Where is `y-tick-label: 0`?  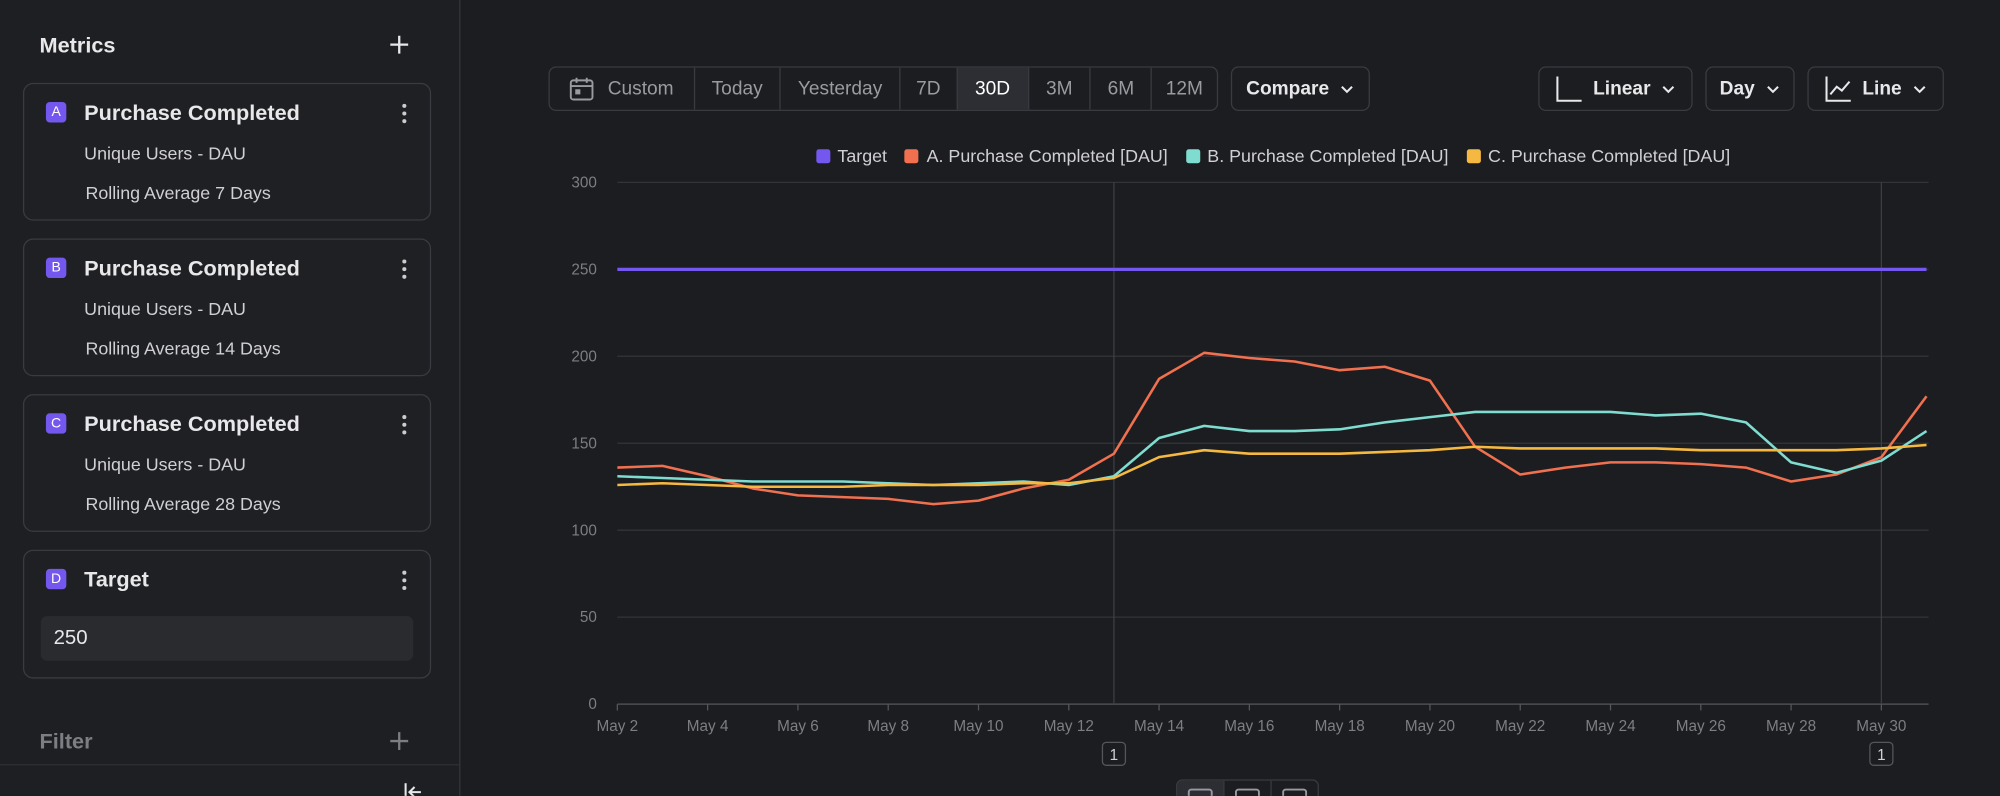 y-tick-label: 0 is located at coordinates (592, 704).